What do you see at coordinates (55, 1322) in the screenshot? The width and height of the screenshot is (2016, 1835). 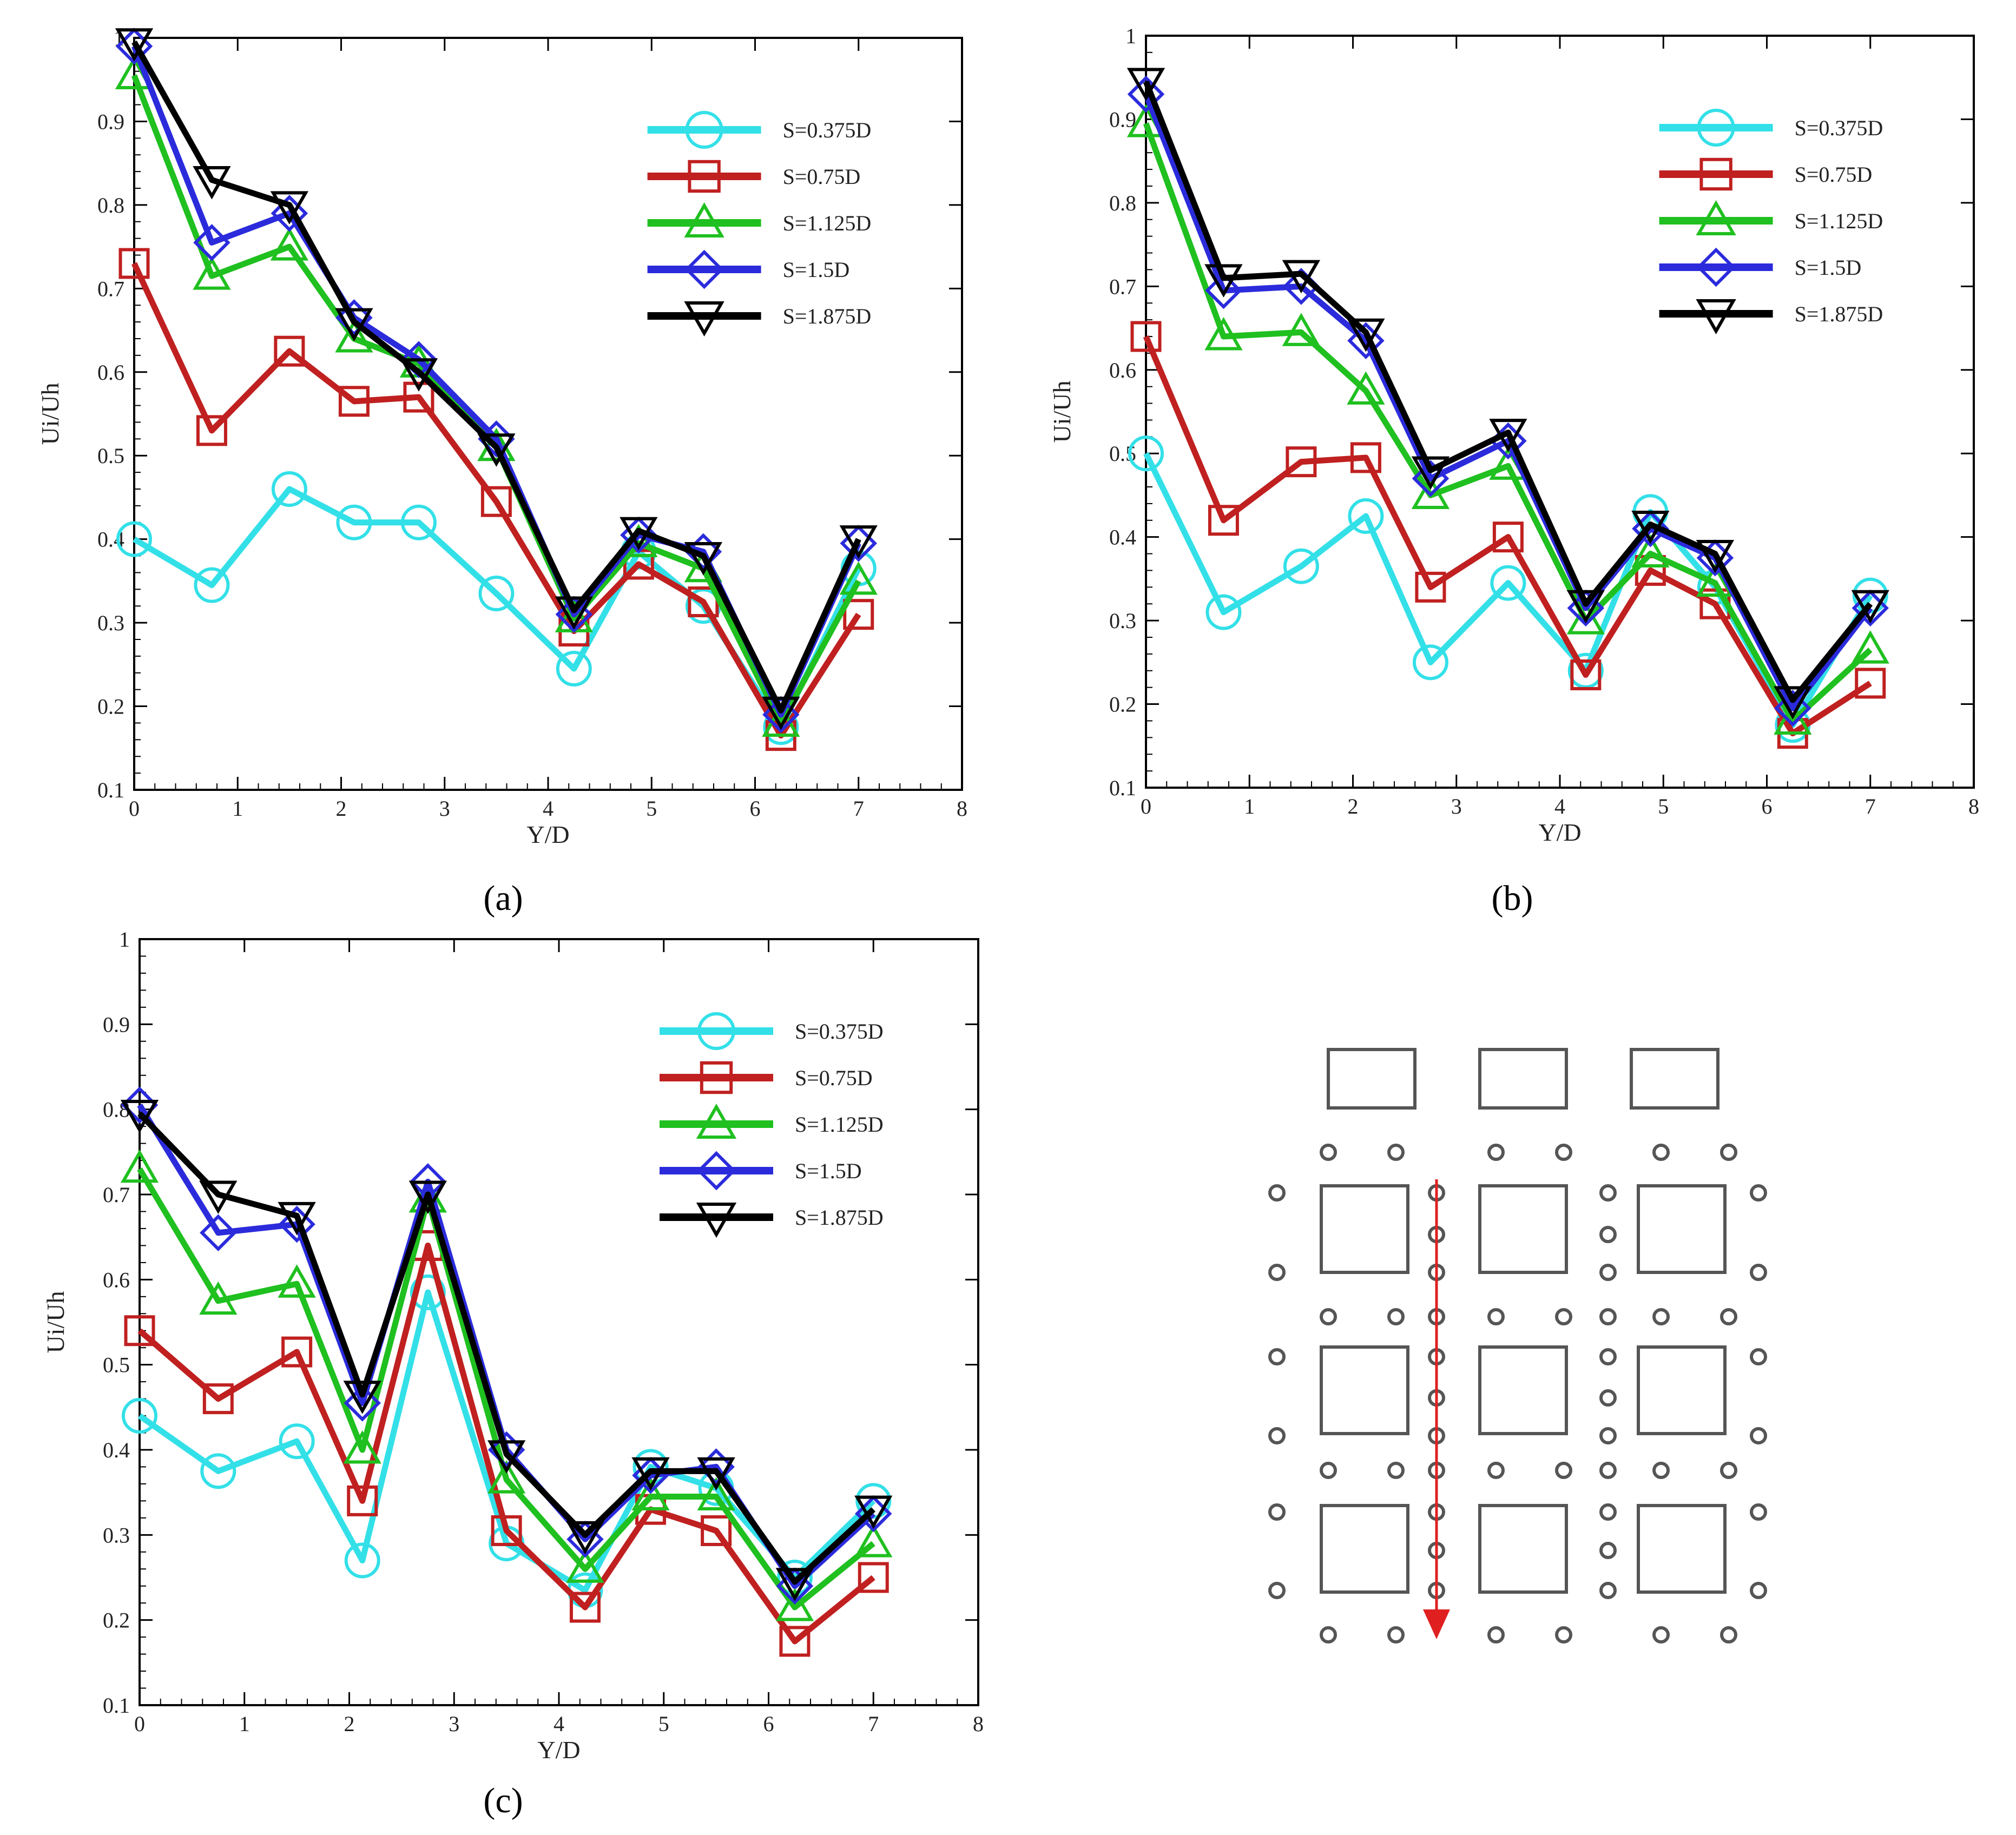 I see `y-axis-label: Ui/Uh` at bounding box center [55, 1322].